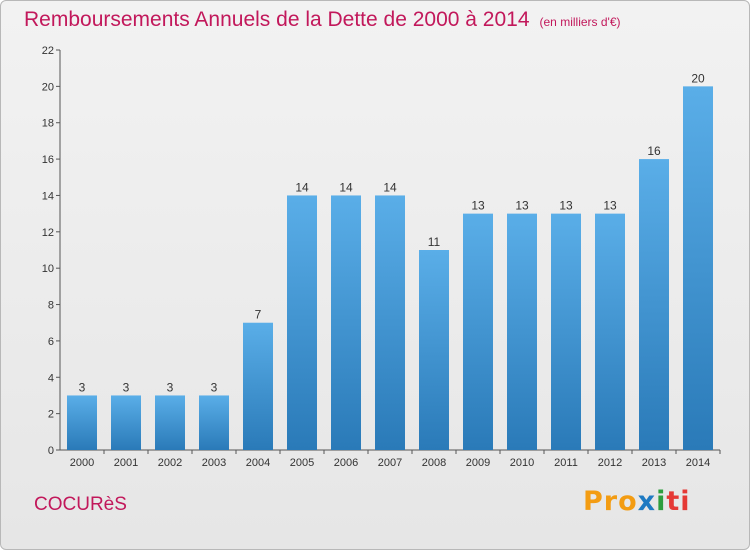 The image size is (750, 550). Describe the element at coordinates (390, 187) in the screenshot. I see `data-label-2007: 14` at that location.